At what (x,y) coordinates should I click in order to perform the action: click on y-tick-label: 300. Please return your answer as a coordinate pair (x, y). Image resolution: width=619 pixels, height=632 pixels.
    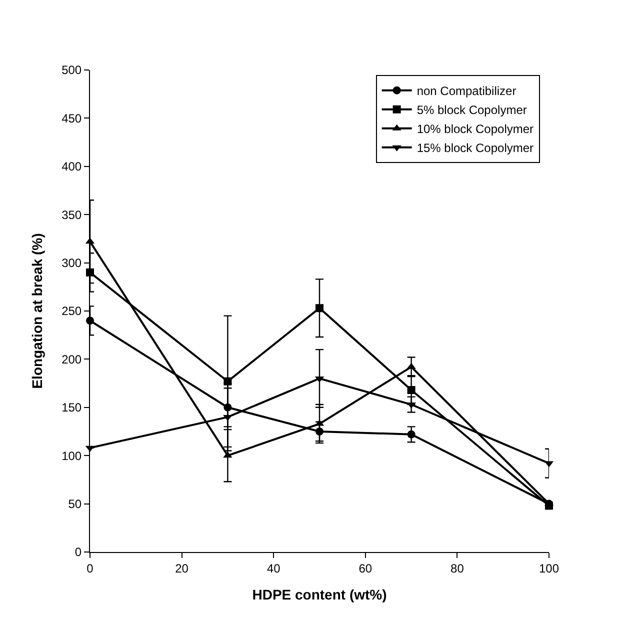
    Looking at the image, I should click on (72, 263).